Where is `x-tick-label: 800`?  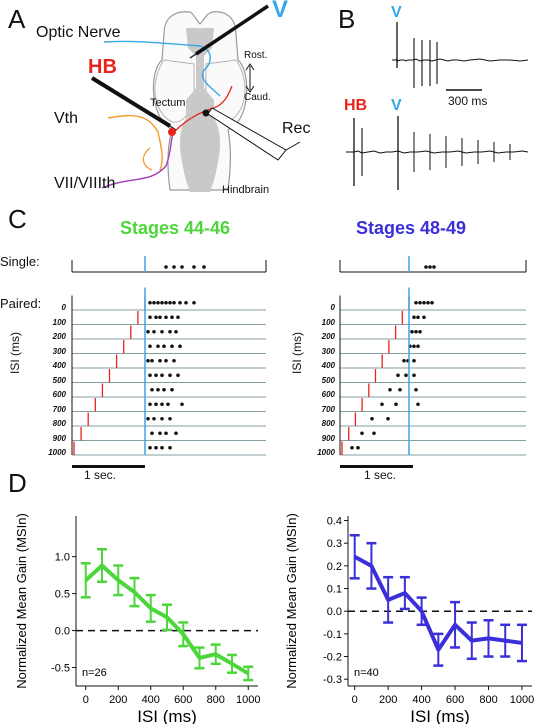
x-tick-label: 800 is located at coordinates (216, 700).